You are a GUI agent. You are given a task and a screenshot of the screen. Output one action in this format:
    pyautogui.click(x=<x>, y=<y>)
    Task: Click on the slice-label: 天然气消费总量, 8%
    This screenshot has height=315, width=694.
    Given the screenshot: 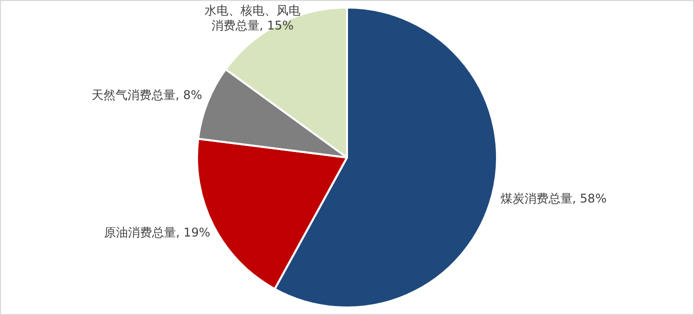 What is the action you would take?
    pyautogui.click(x=146, y=95)
    